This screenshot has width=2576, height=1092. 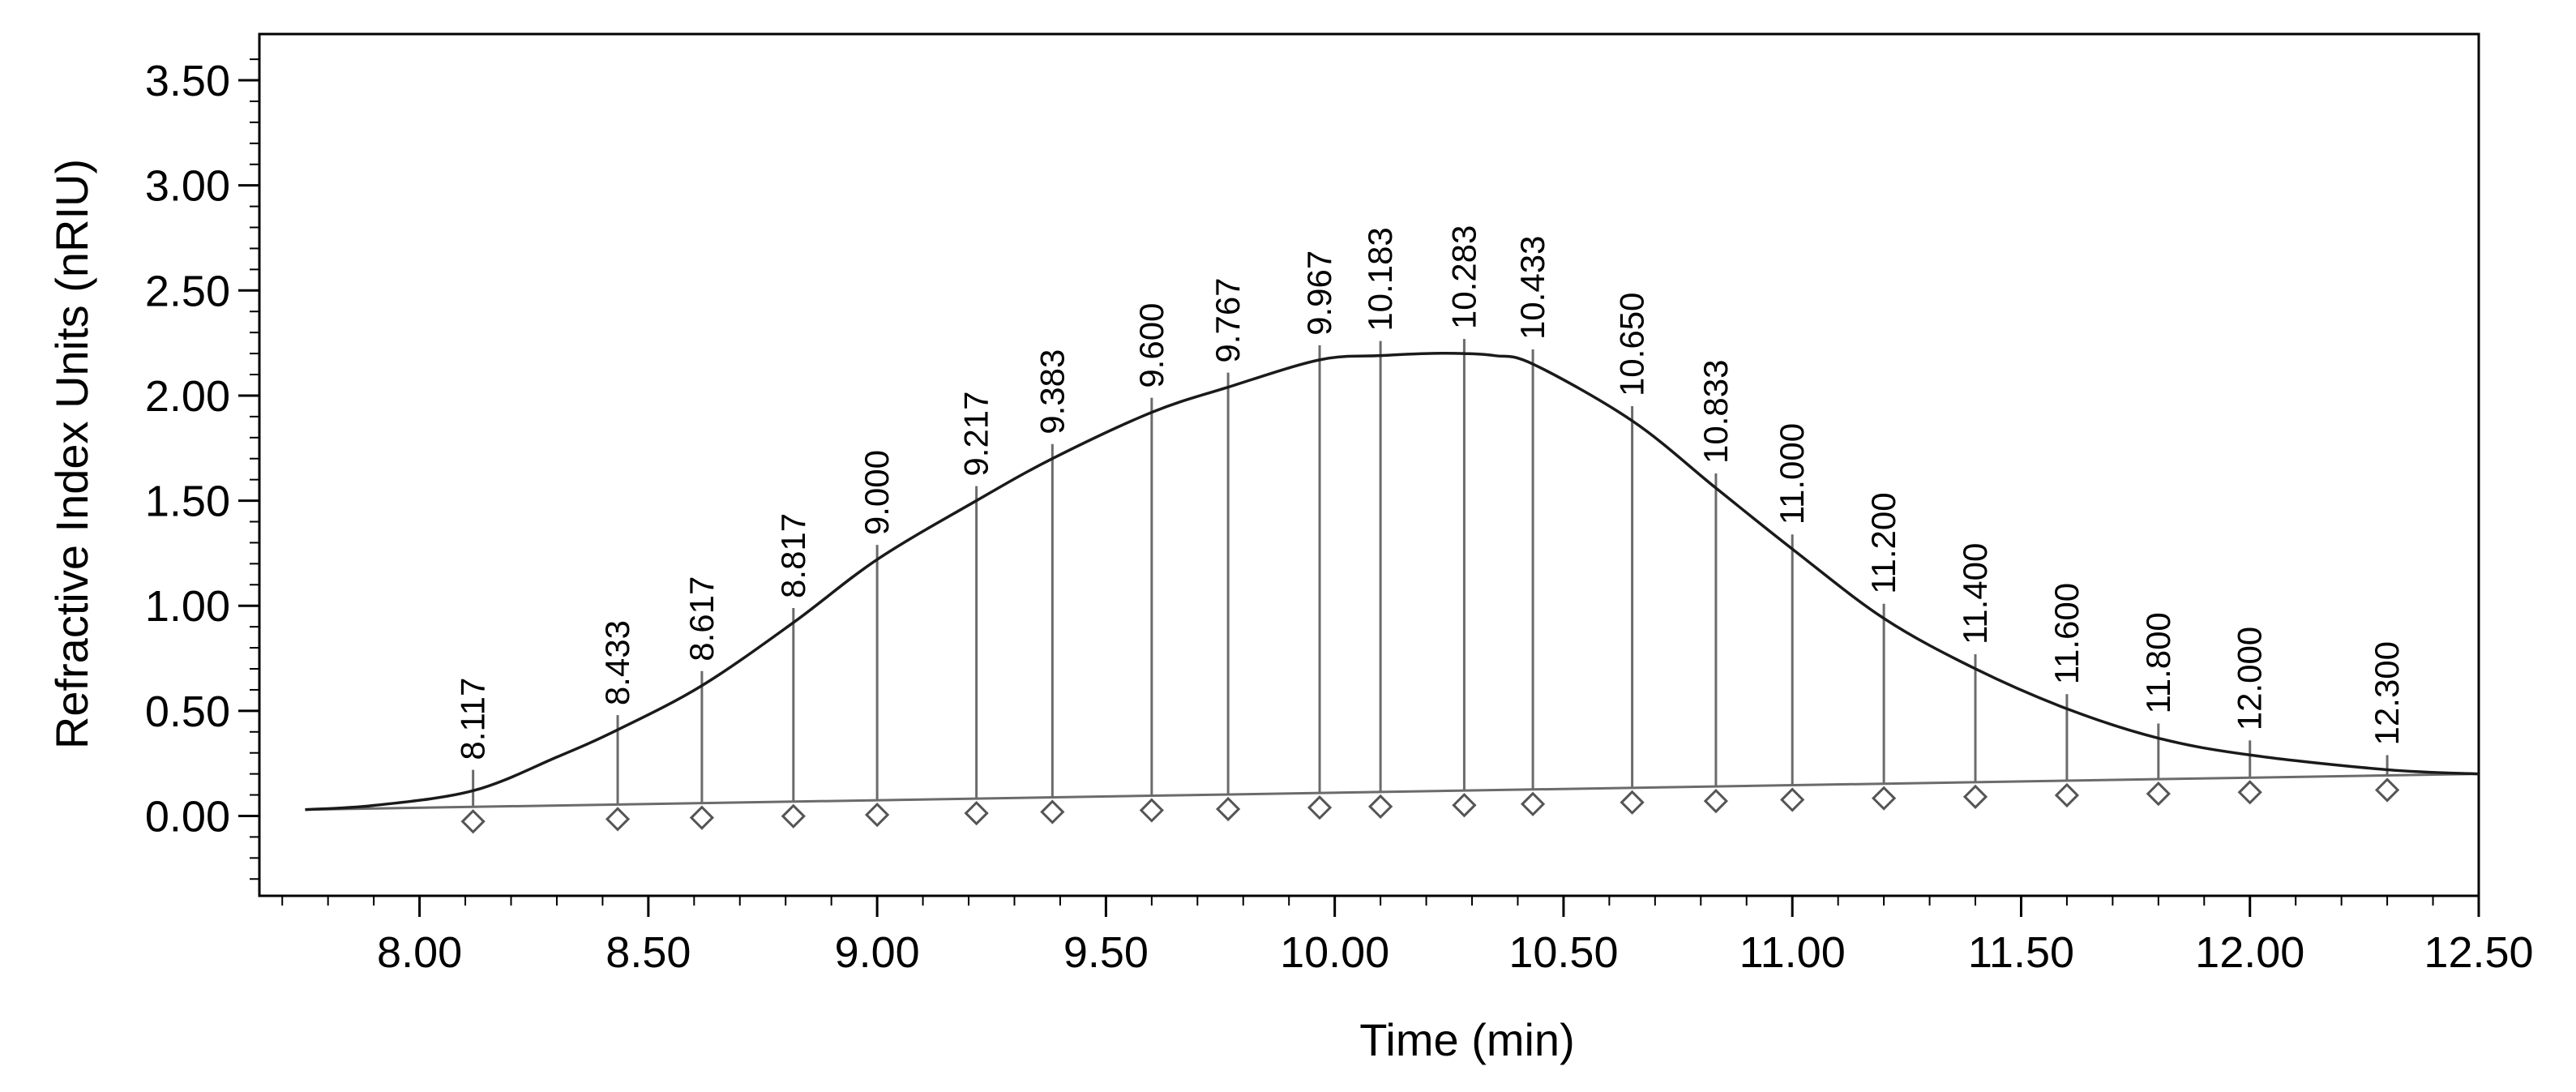 I want to click on y-tick-label: 2.50, so click(x=187, y=291).